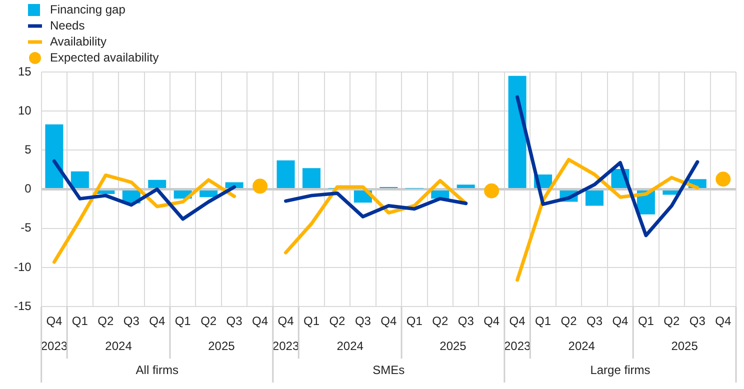  Describe the element at coordinates (28, 149) in the screenshot. I see `y-tick-label: 5` at that location.